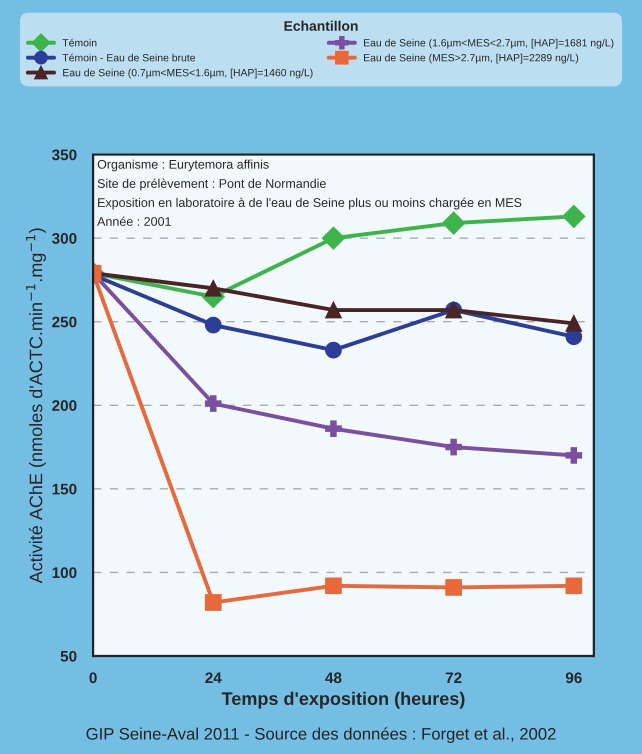  Describe the element at coordinates (134, 221) in the screenshot. I see `annotation: Année : 2001` at that location.